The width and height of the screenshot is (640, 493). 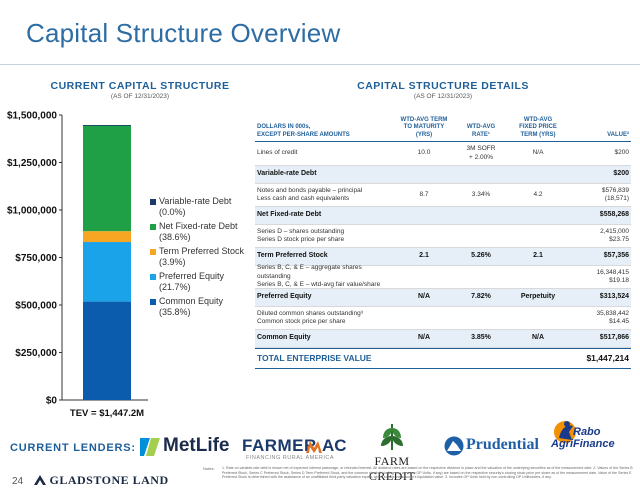 I want to click on metlife-mark-icon, so click(x=150, y=447).